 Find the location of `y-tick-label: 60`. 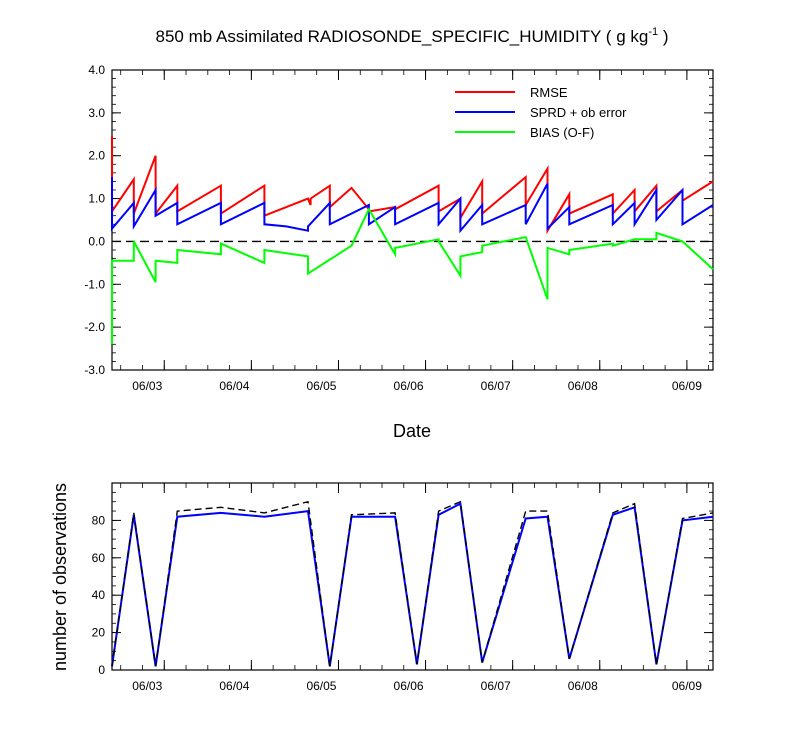

y-tick-label: 60 is located at coordinates (99, 558).